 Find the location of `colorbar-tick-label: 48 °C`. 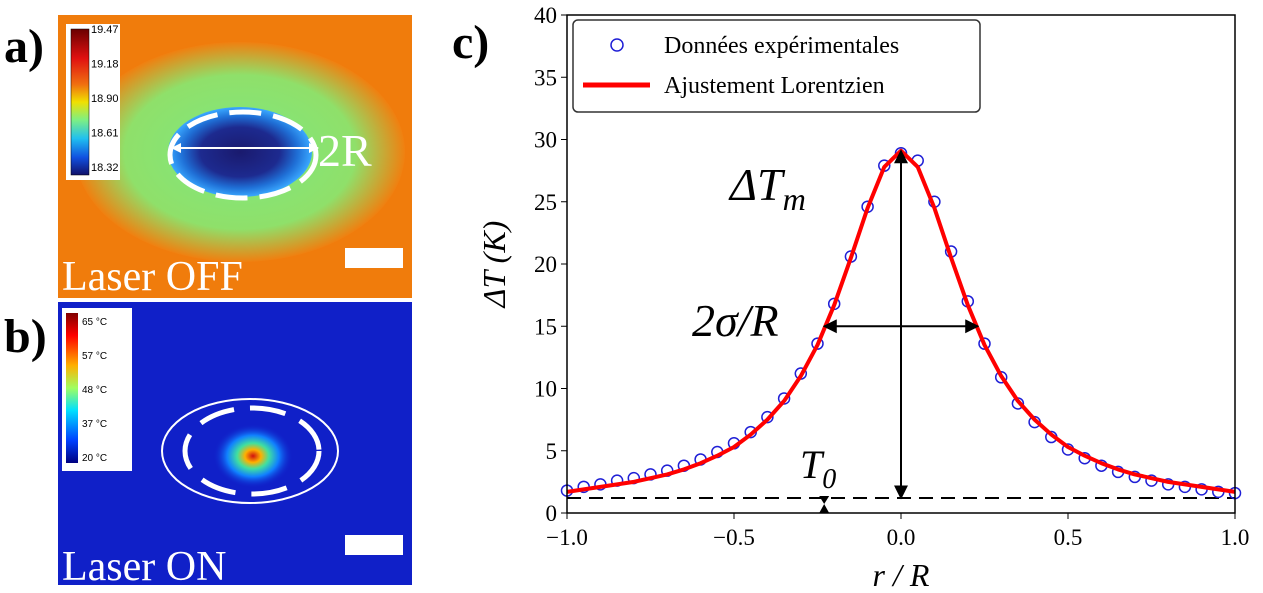

colorbar-tick-label: 48 °C is located at coordinates (94, 390).